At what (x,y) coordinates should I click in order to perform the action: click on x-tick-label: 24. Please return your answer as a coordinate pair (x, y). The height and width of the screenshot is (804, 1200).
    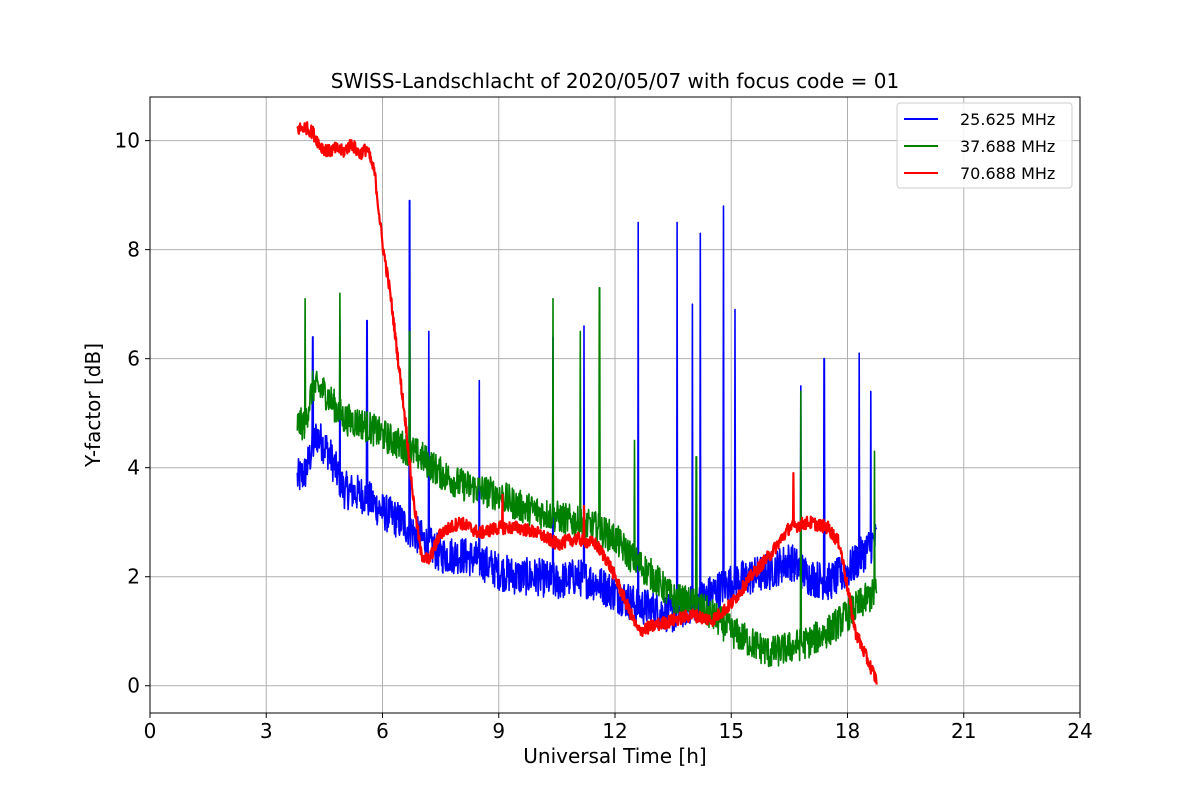
    Looking at the image, I should click on (1079, 731).